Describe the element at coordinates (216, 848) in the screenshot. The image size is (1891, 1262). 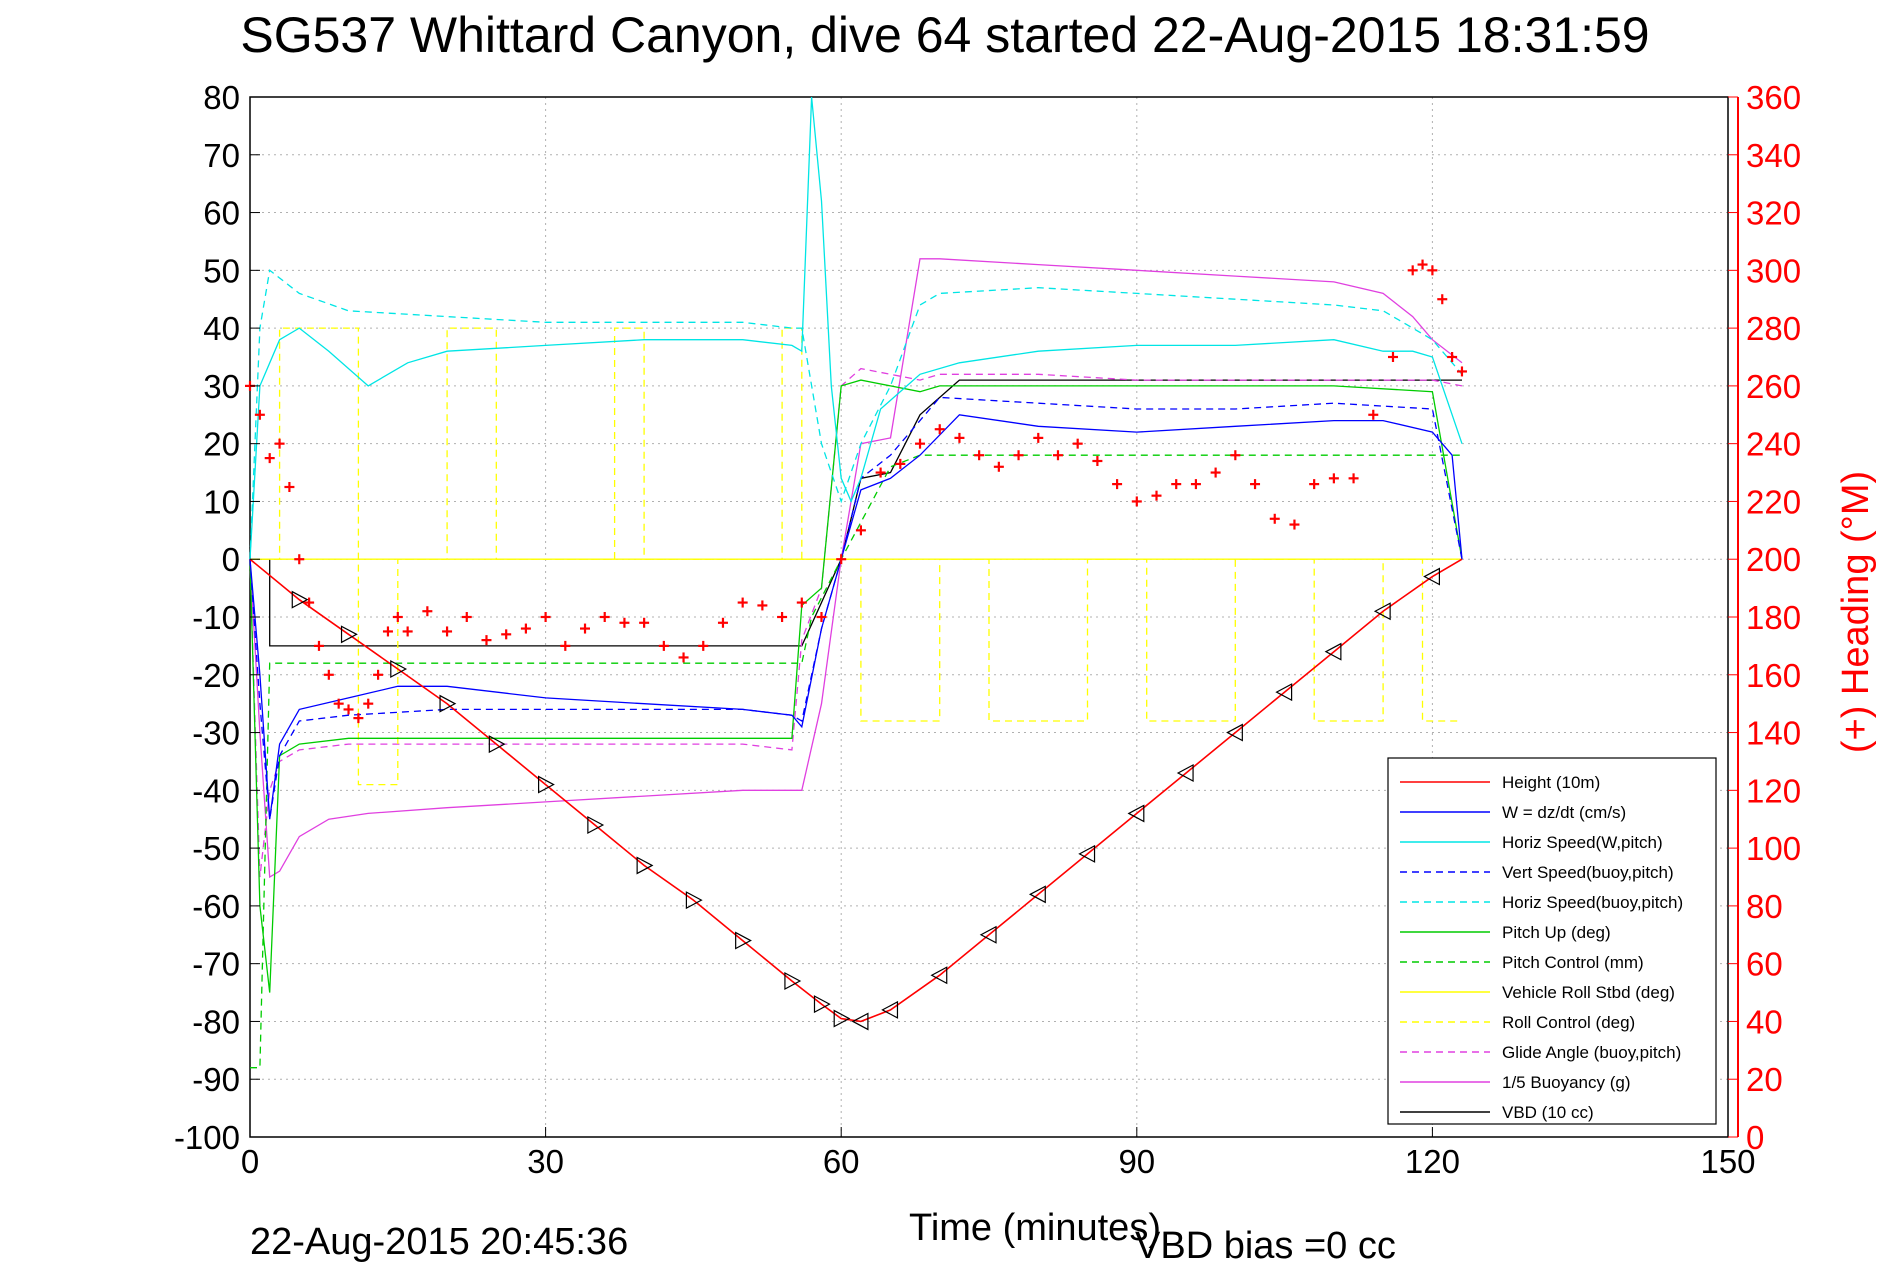
I see `y-tick-label: -50` at that location.